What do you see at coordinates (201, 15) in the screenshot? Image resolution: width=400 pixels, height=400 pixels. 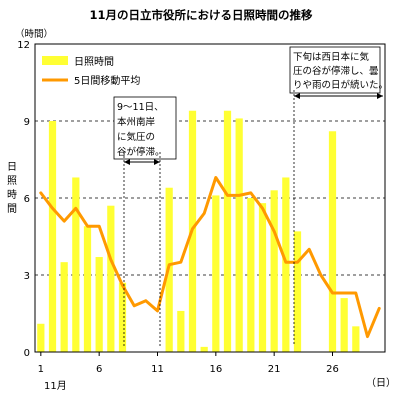 I see `chart-title: 11月の日立市役所における日照時間の推移` at bounding box center [201, 15].